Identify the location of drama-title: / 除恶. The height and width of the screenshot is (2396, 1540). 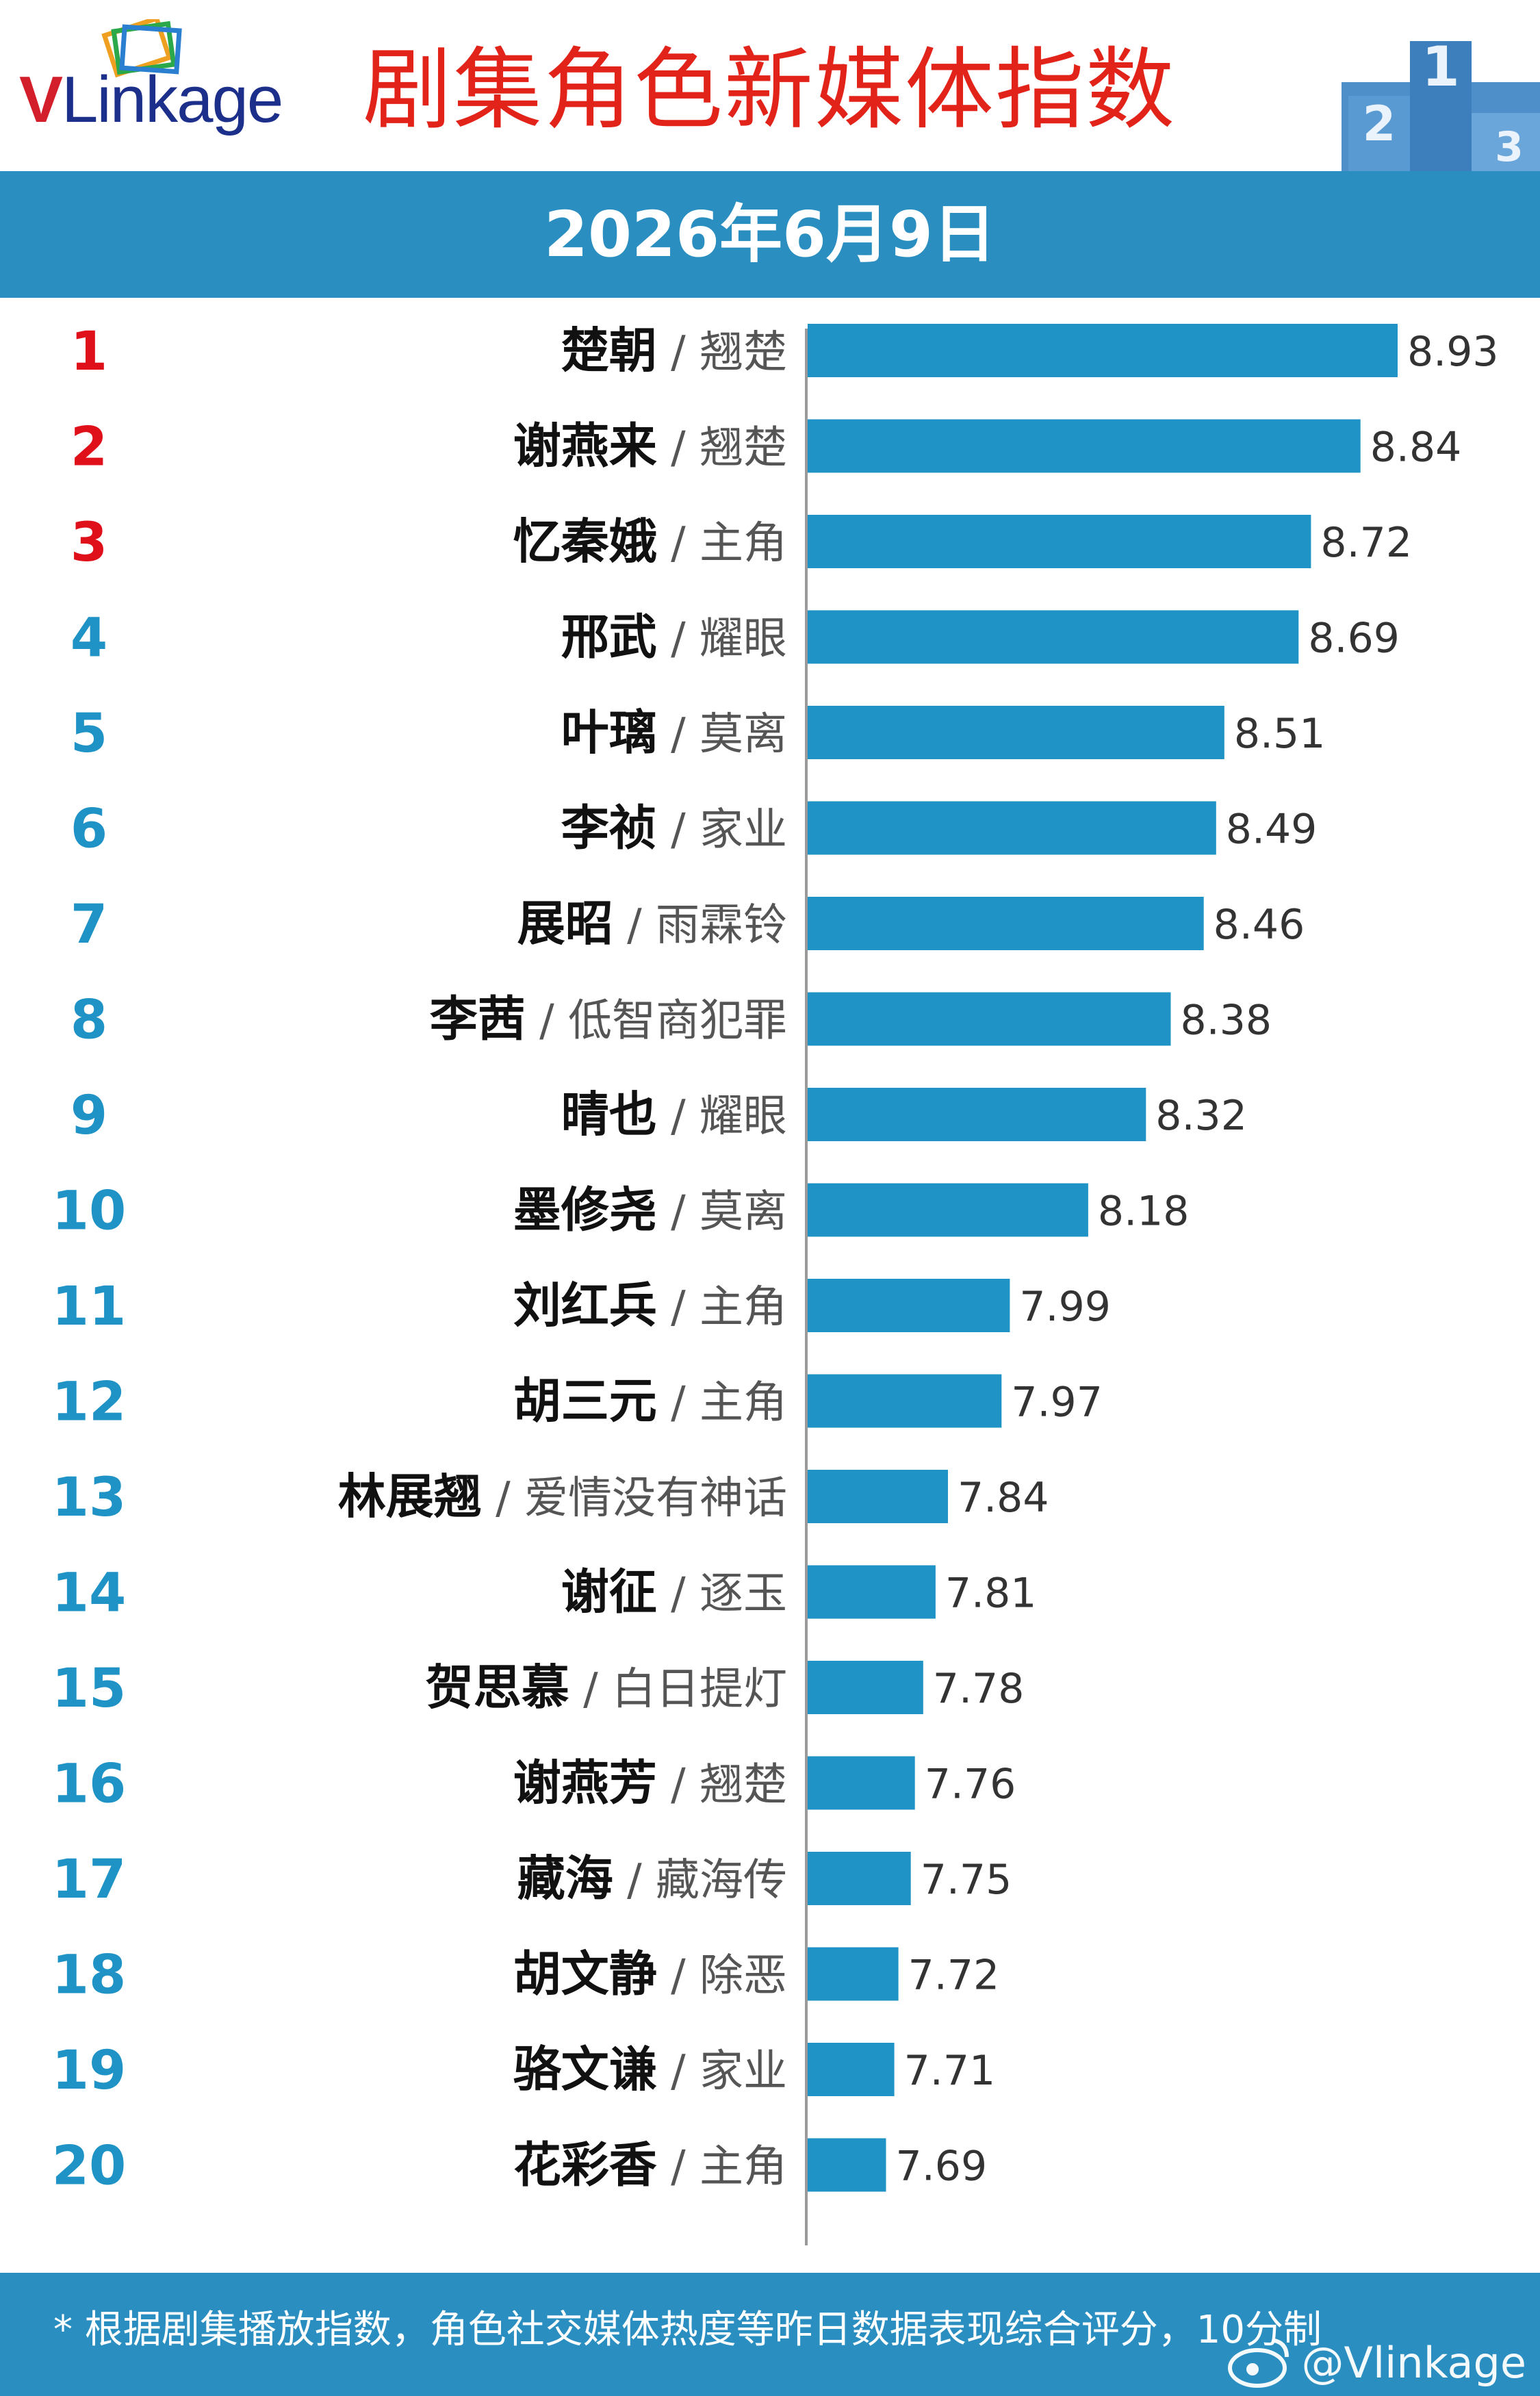
(722, 1976).